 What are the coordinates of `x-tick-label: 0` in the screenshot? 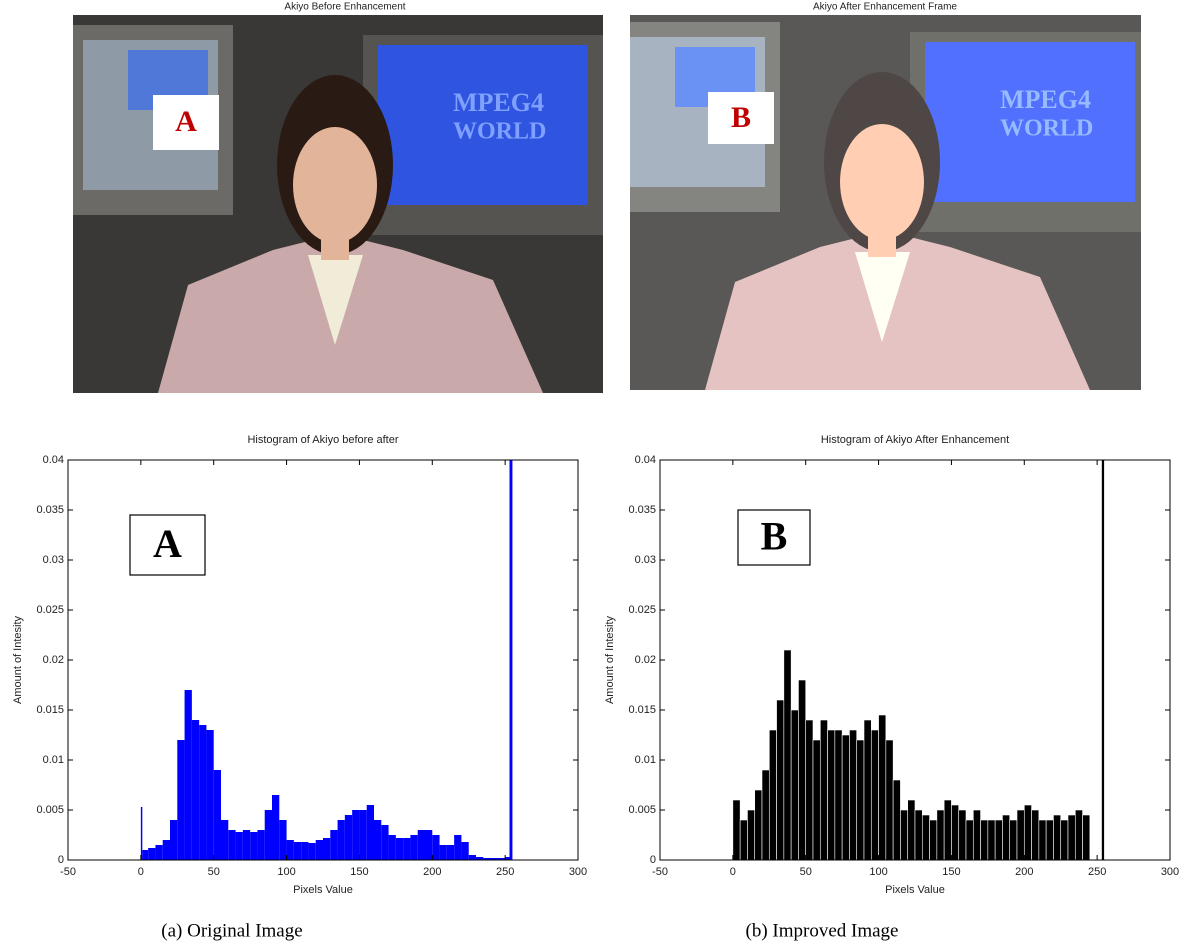 It's located at (141, 872).